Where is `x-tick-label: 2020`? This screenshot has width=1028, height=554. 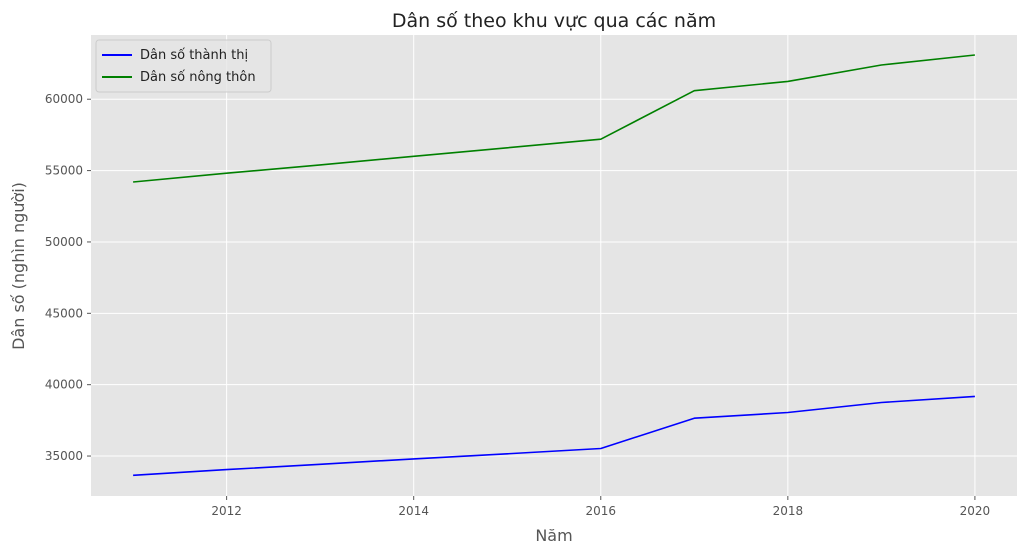
x-tick-label: 2020 is located at coordinates (975, 511).